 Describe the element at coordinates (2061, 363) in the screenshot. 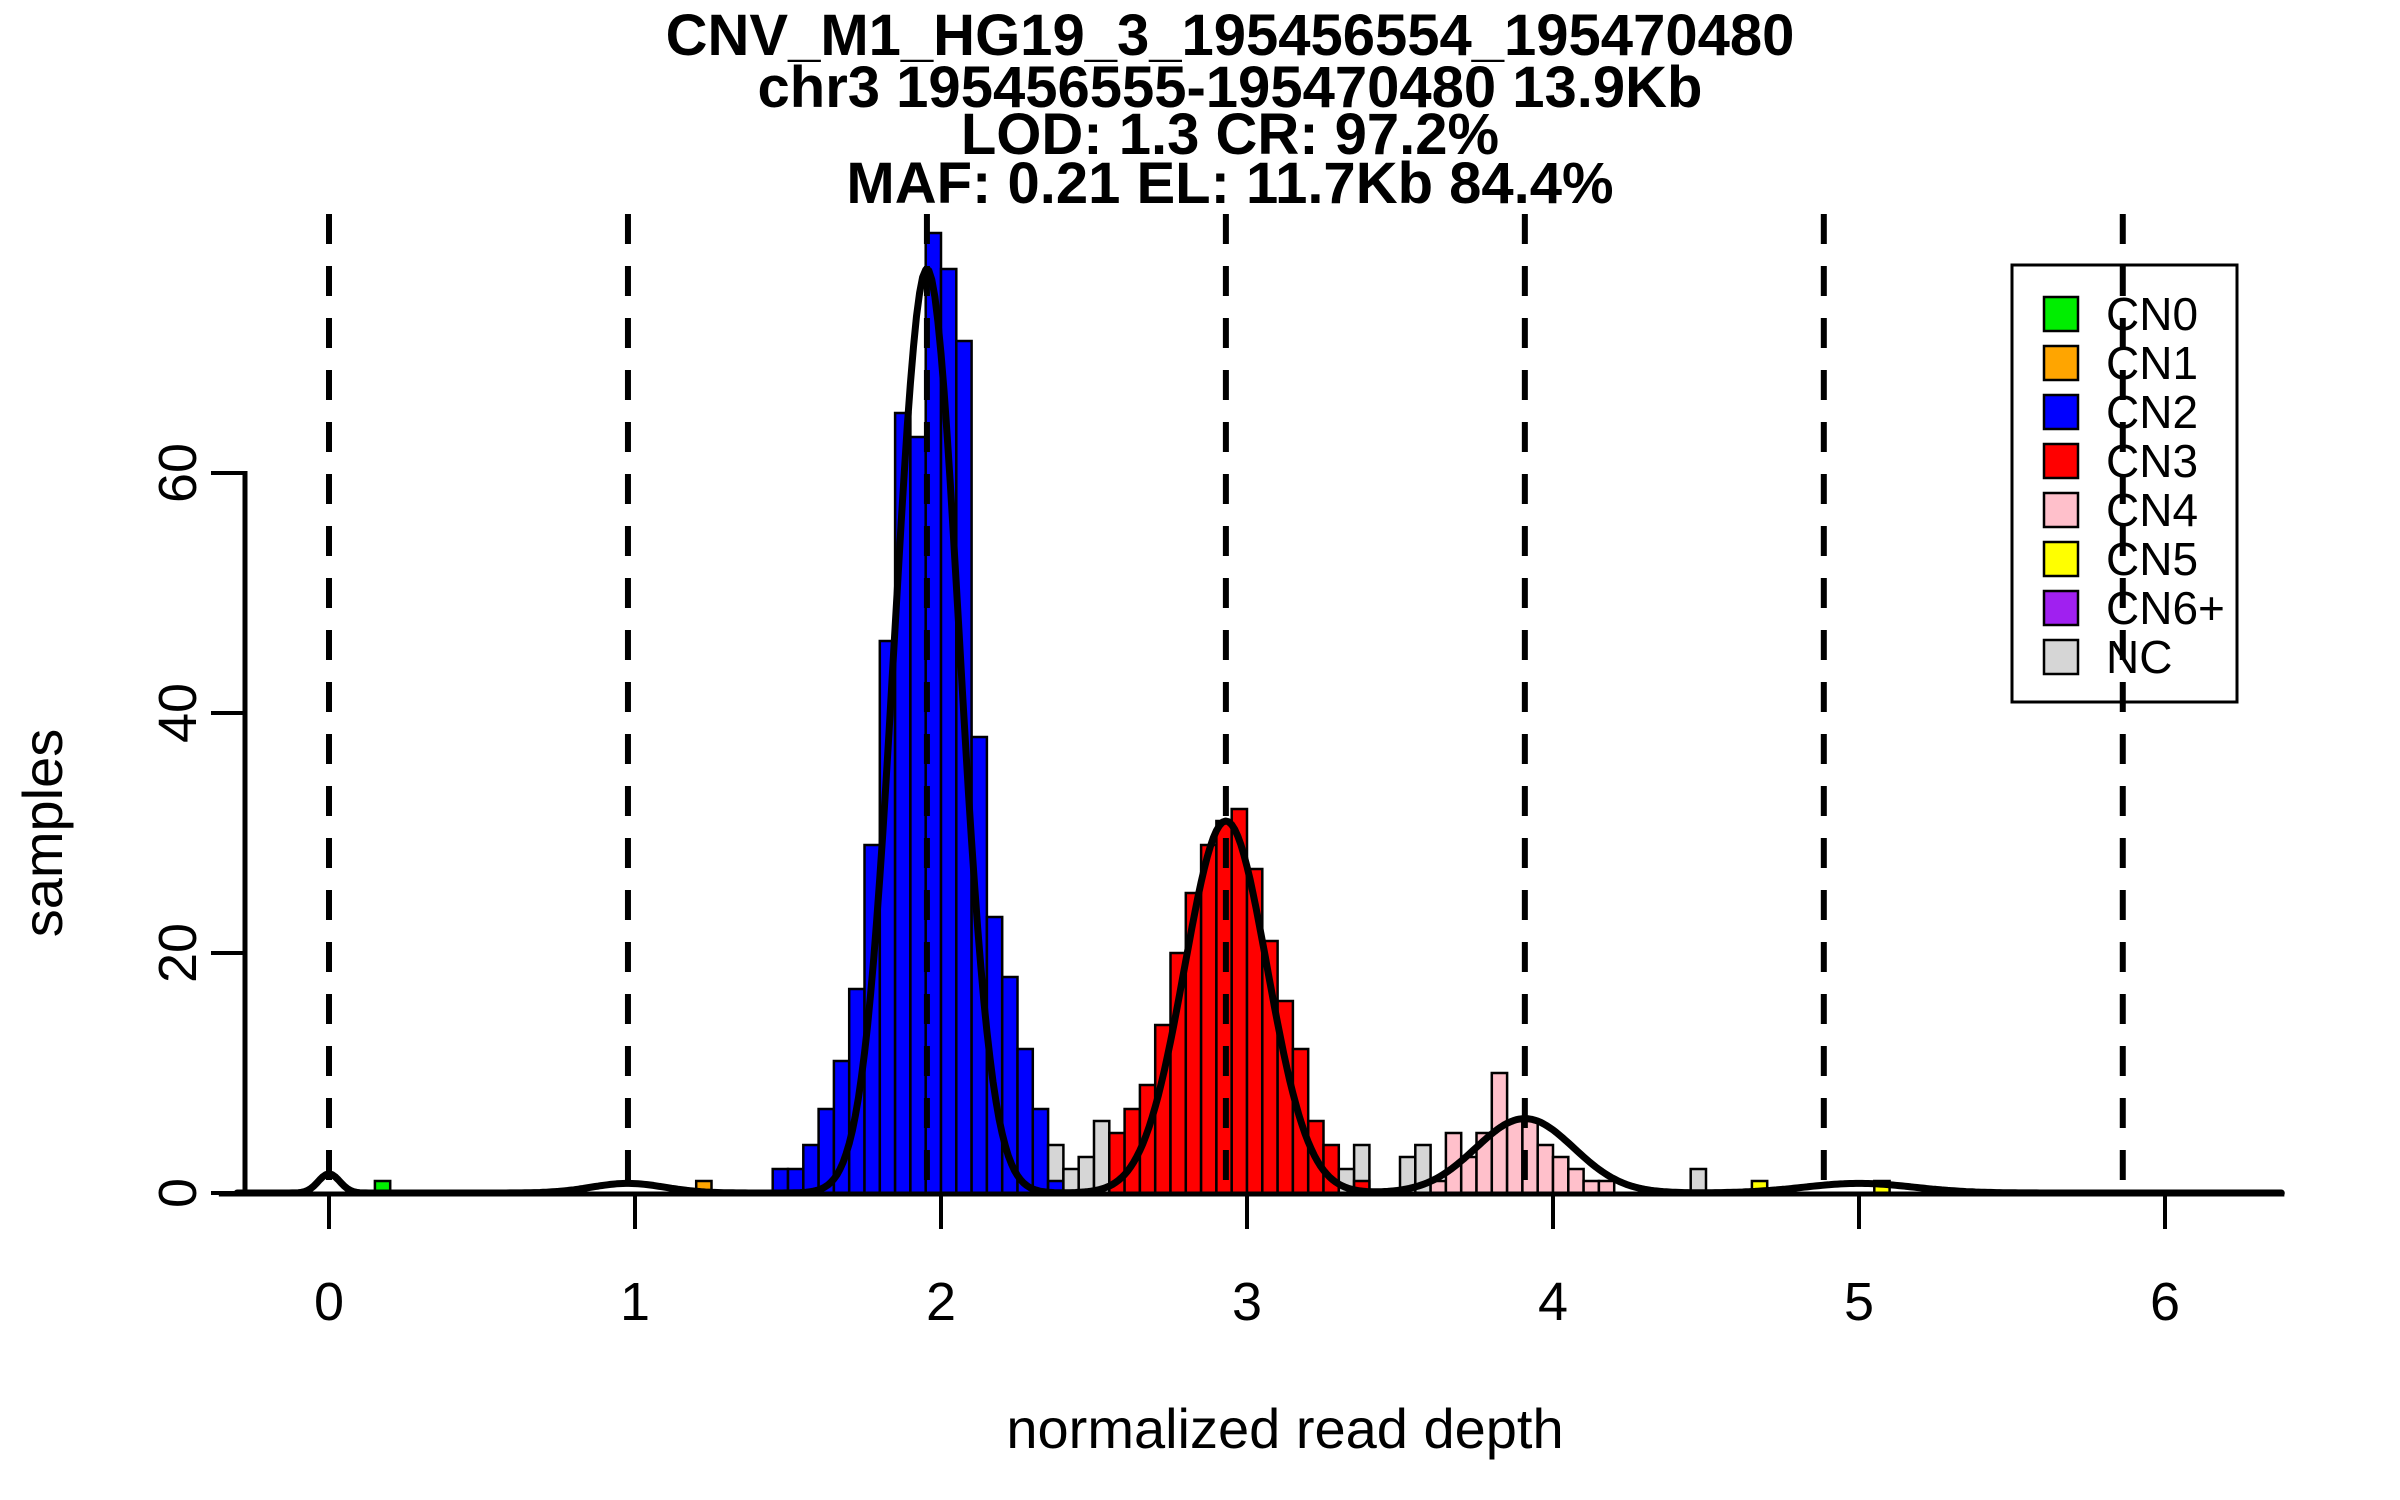

I see `legend-swatch-cn1` at that location.